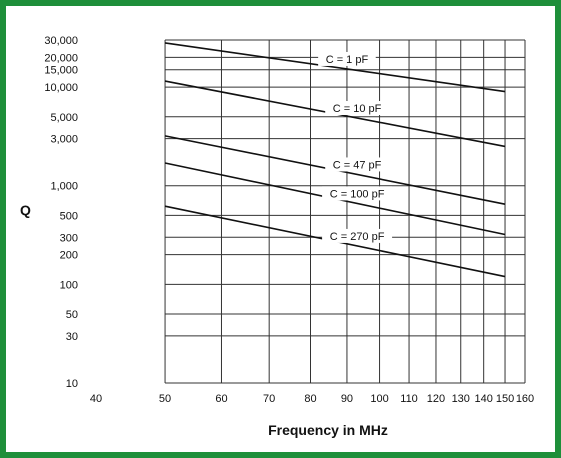 The image size is (561, 458). I want to click on y-tick-label: 3,000, so click(64, 140).